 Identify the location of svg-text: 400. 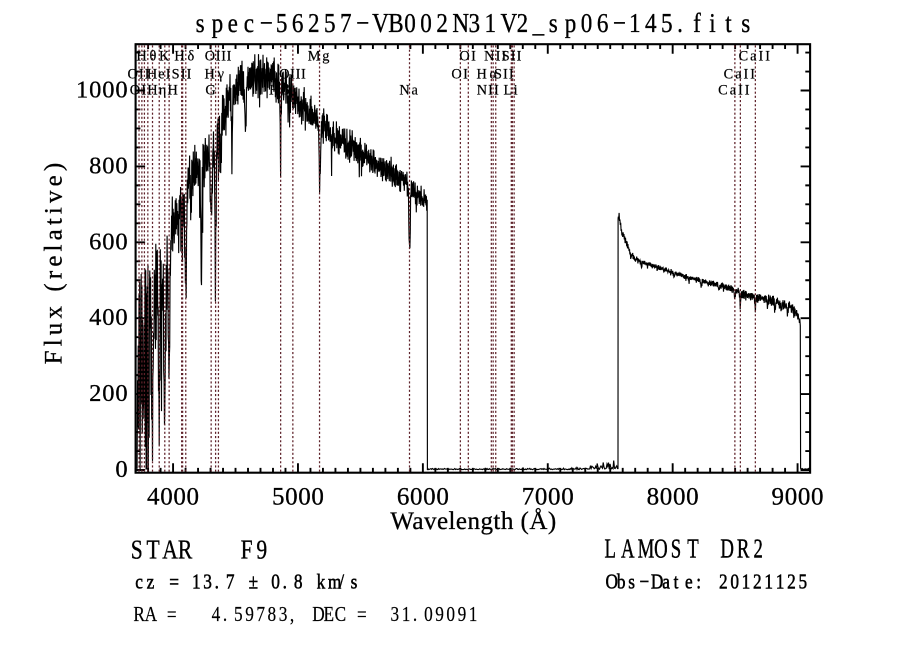
(108, 317).